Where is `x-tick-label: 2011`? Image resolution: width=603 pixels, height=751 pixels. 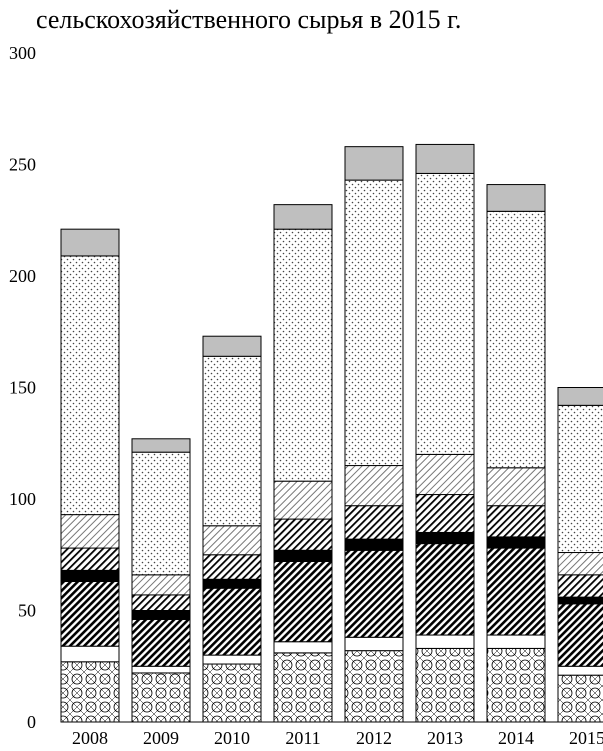 x-tick-label: 2011 is located at coordinates (302, 738).